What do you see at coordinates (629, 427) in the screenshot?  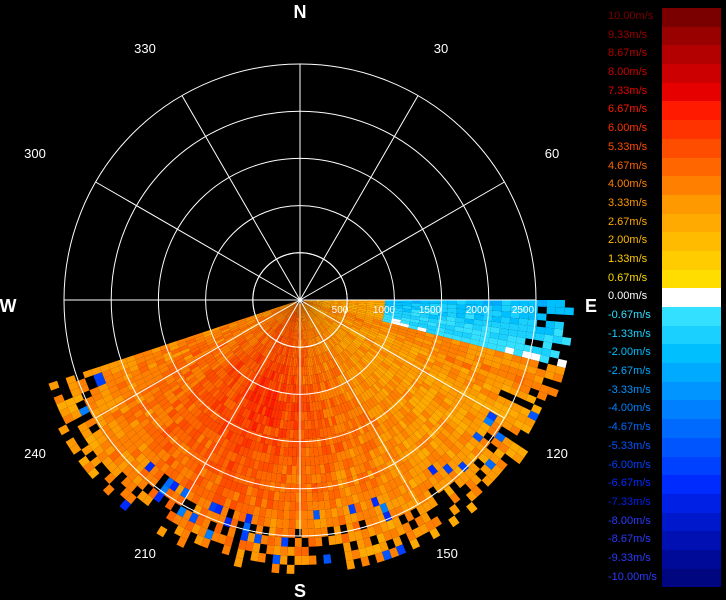 I see `colorbar-label: -4.67m/s` at bounding box center [629, 427].